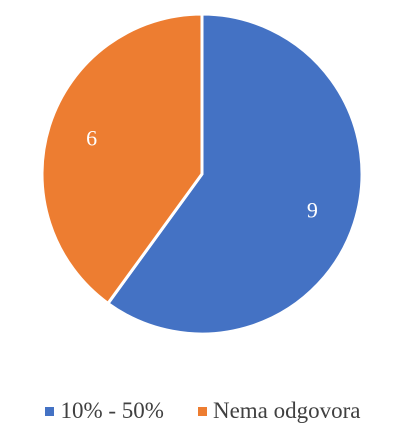  I want to click on legend: 10% - 50% Nema odgovora, so click(203, 411).